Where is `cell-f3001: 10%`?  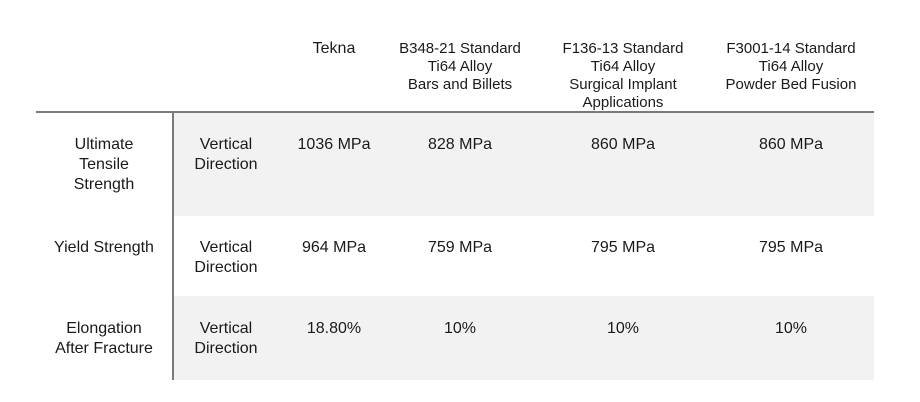
cell-f3001: 10% is located at coordinates (791, 328).